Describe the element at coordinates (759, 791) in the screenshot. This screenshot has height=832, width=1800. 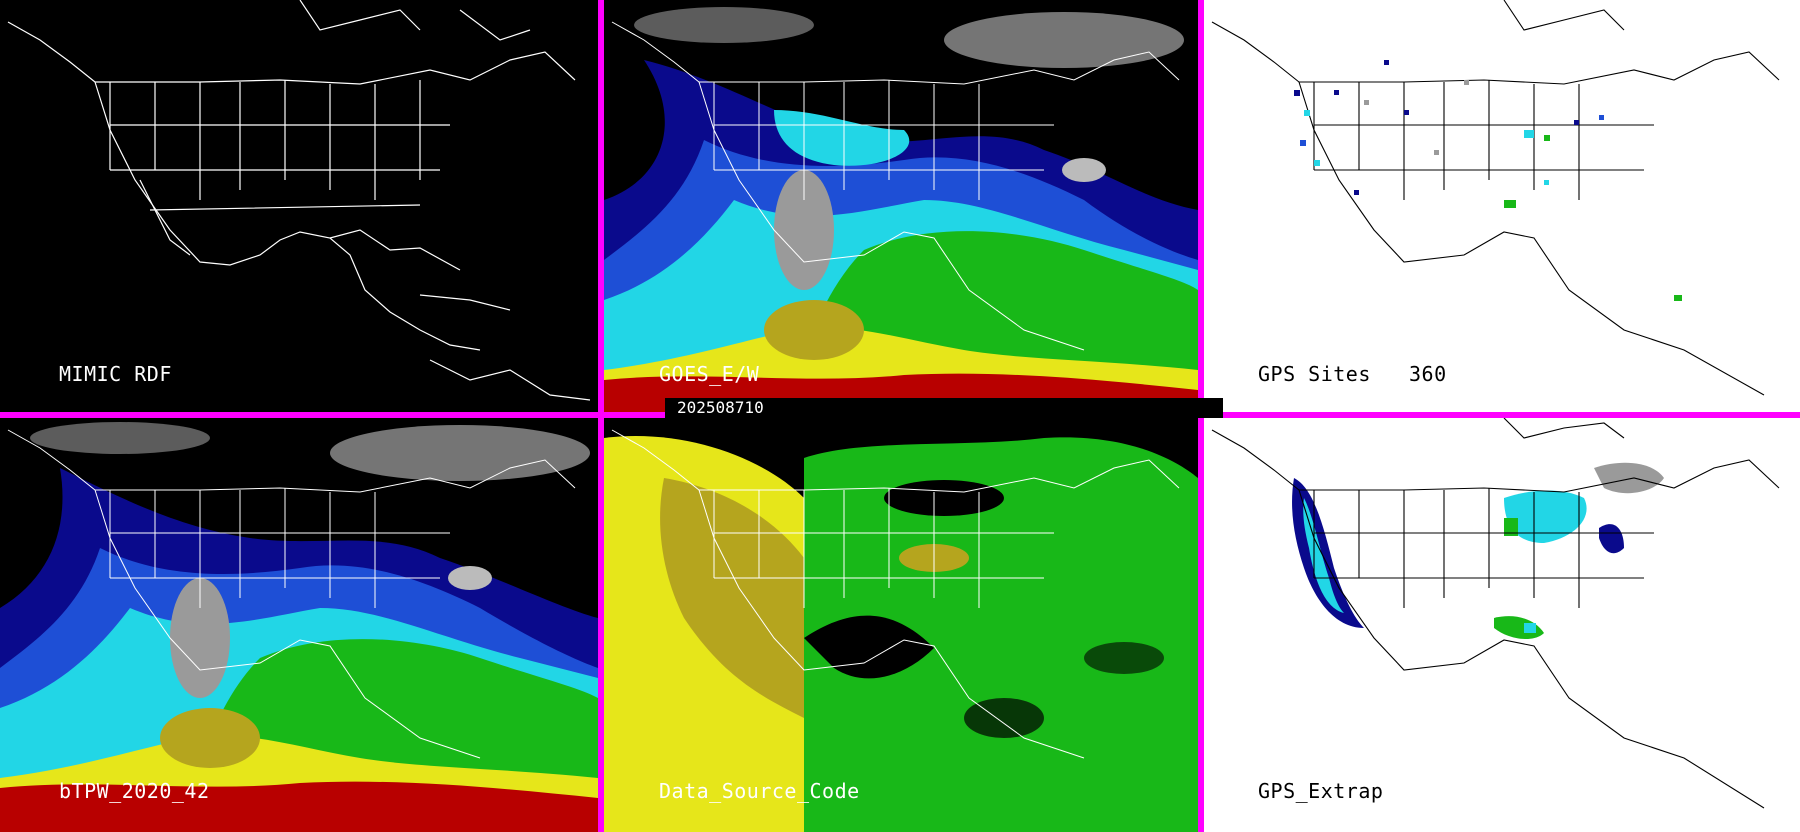
I see `panel-label: Data_Source_Code` at that location.